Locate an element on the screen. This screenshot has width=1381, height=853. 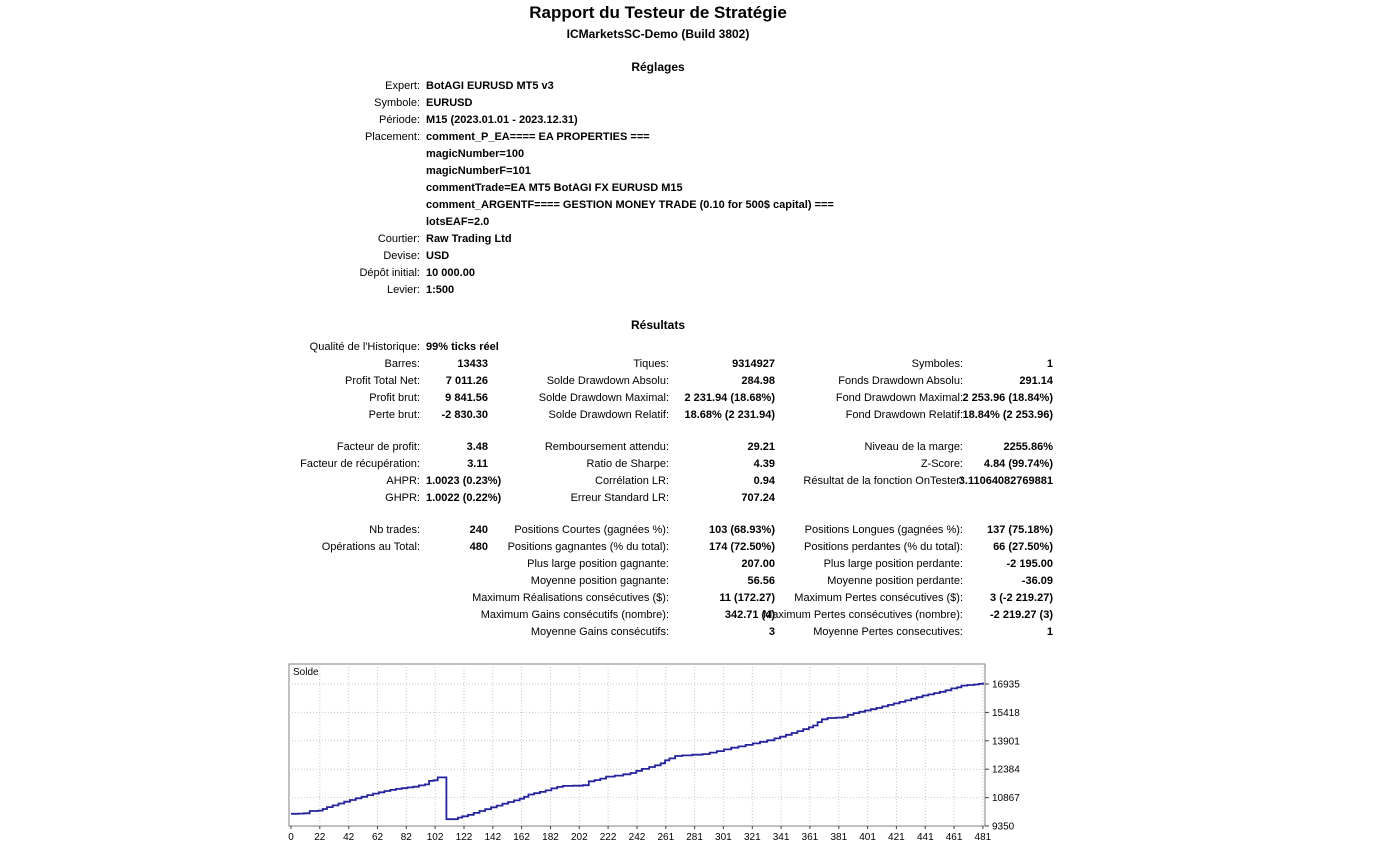
settings-label: Placement: is located at coordinates (392, 137).